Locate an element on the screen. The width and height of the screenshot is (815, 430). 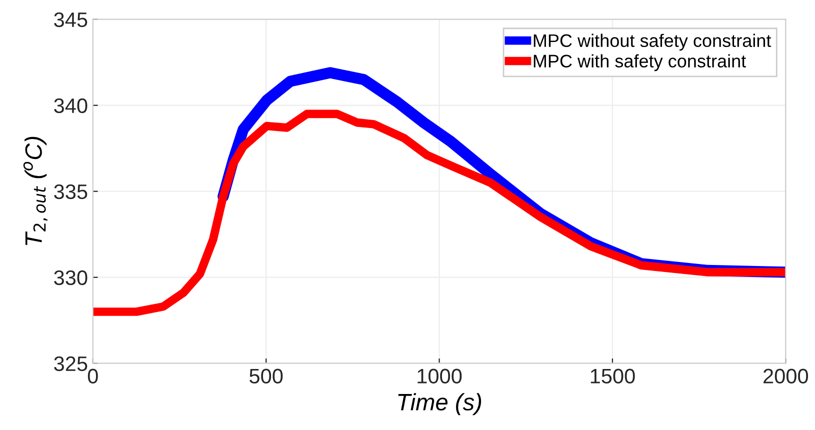
x-tick-label: 1000 is located at coordinates (440, 376).